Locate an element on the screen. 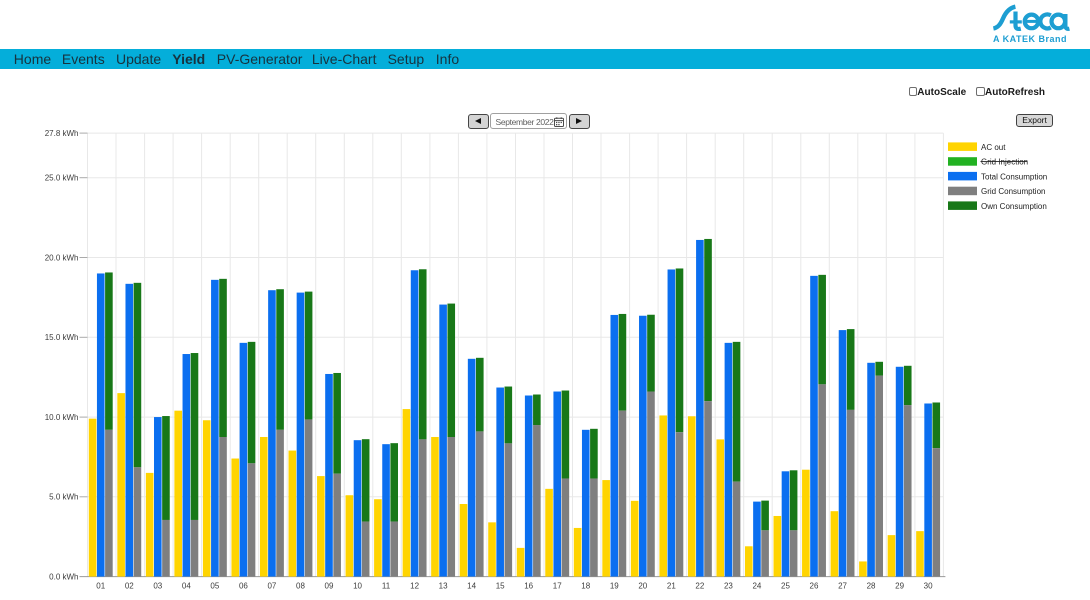 This screenshot has height=600, width=1090. svg-text: 29 is located at coordinates (899, 586).